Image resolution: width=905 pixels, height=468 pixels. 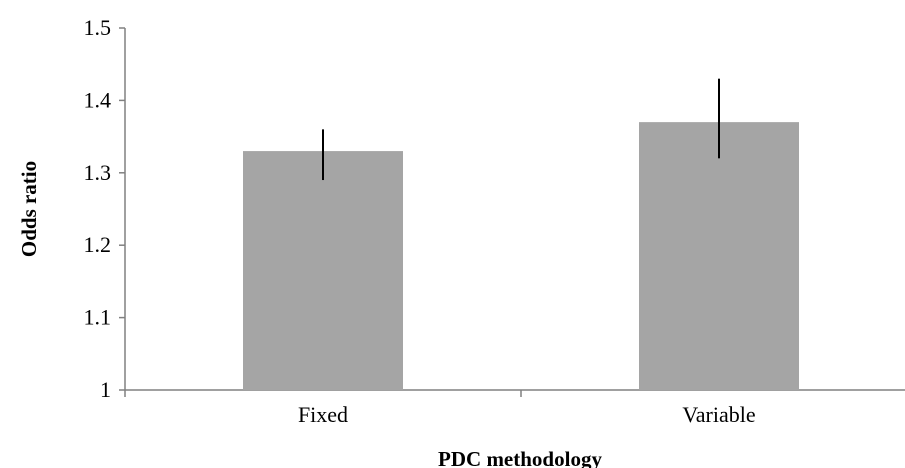 I want to click on y-tick-label: 1.4, so click(x=98, y=99).